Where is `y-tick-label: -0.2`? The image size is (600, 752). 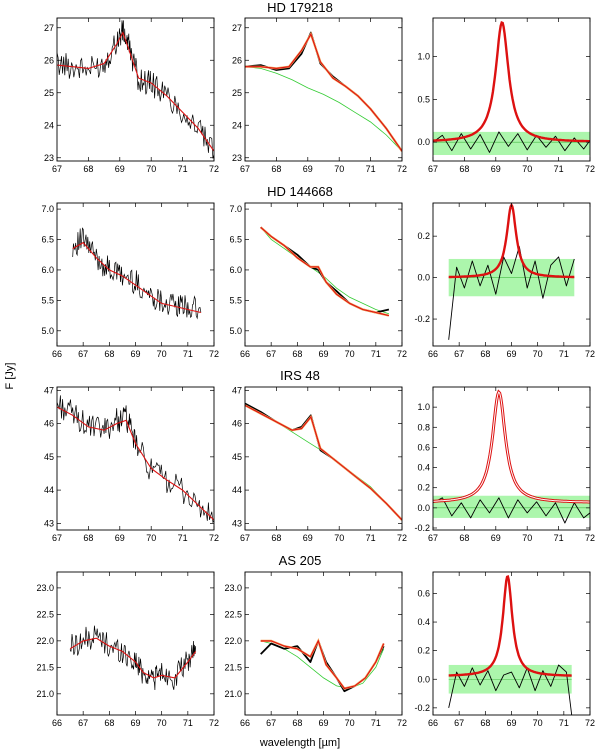 y-tick-label: -0.2 is located at coordinates (422, 528).